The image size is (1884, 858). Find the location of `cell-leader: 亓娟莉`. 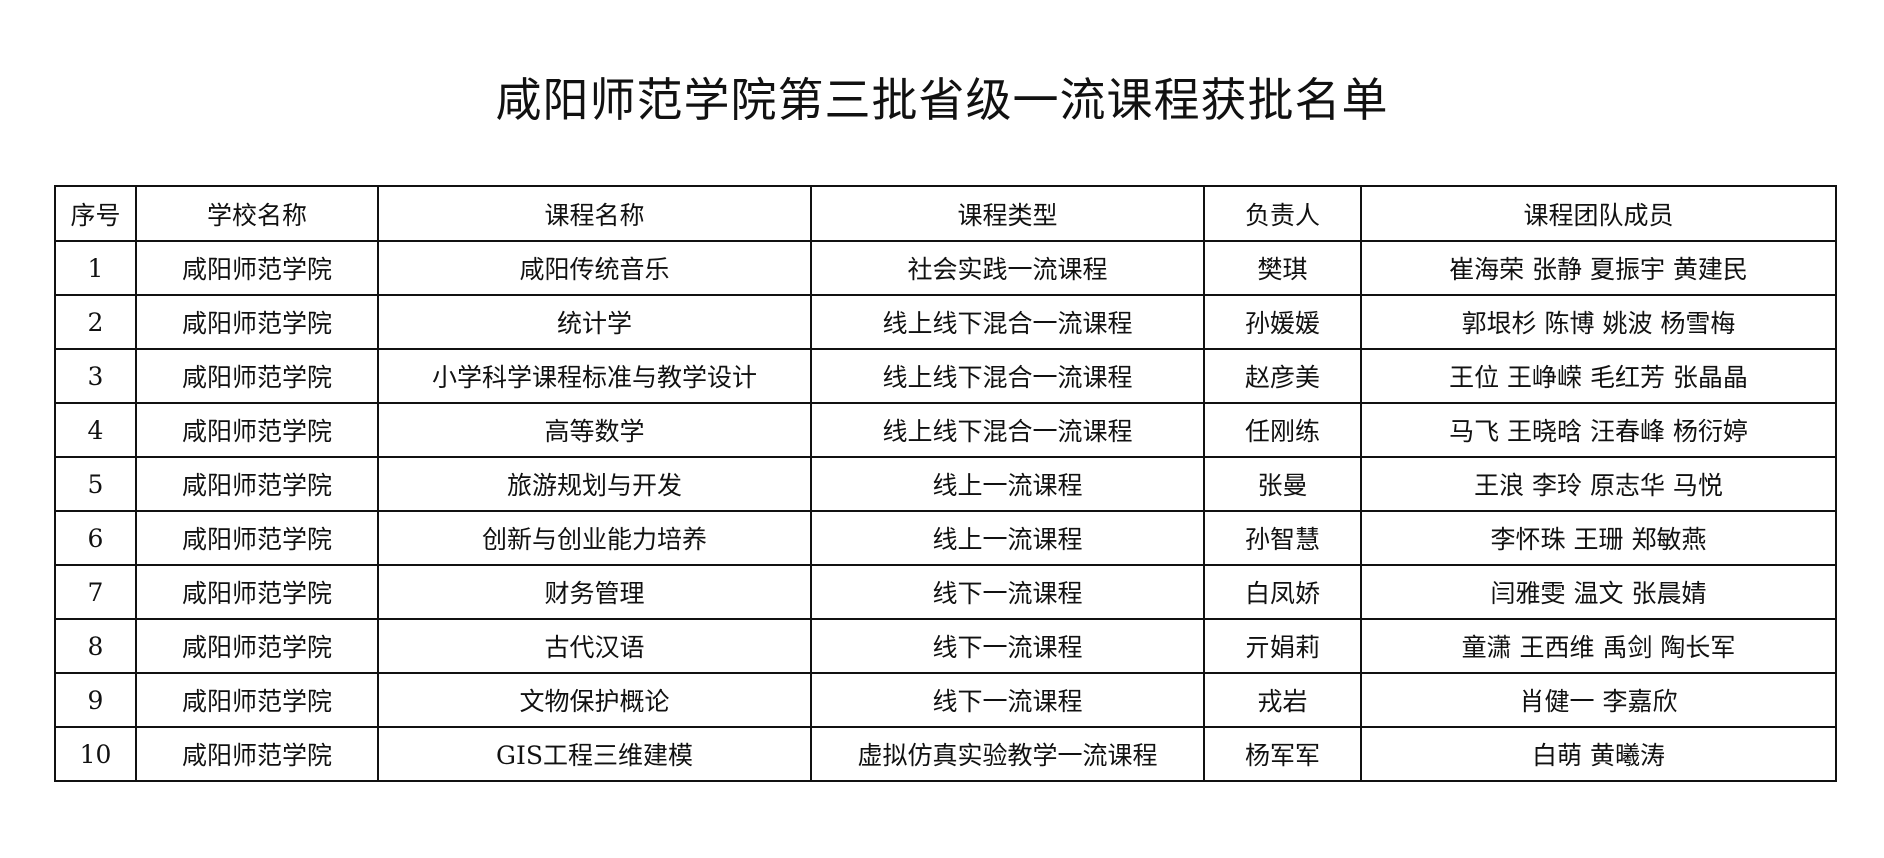

cell-leader: 亓娟莉 is located at coordinates (1282, 646).